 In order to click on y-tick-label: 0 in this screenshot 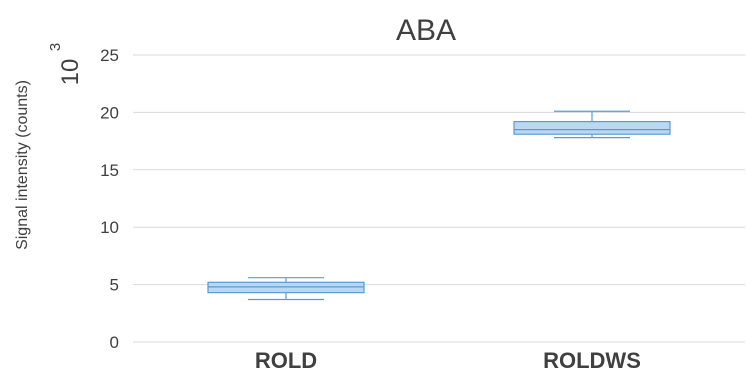, I will do `click(114, 342)`.